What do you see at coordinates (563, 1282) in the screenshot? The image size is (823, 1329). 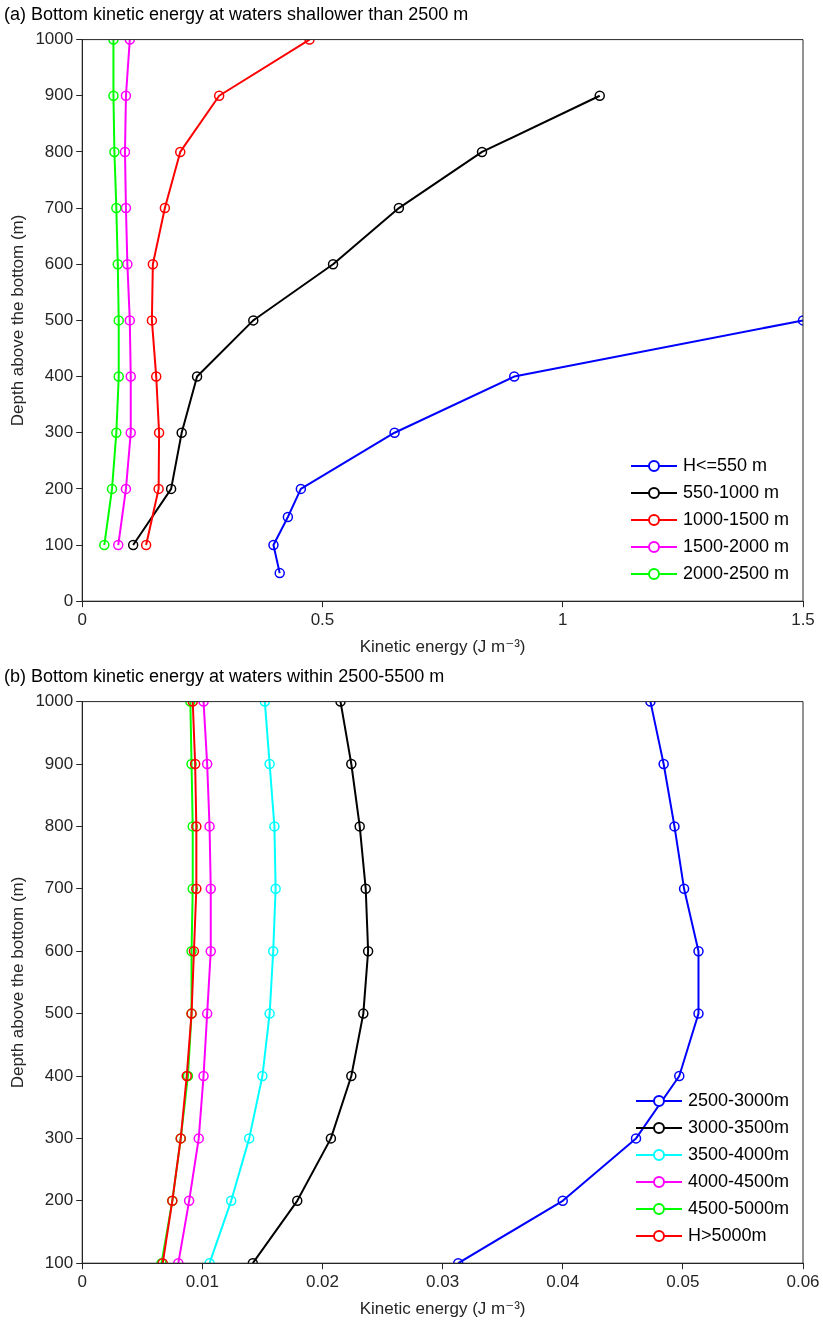 I see `x-tick-label: 0.04` at bounding box center [563, 1282].